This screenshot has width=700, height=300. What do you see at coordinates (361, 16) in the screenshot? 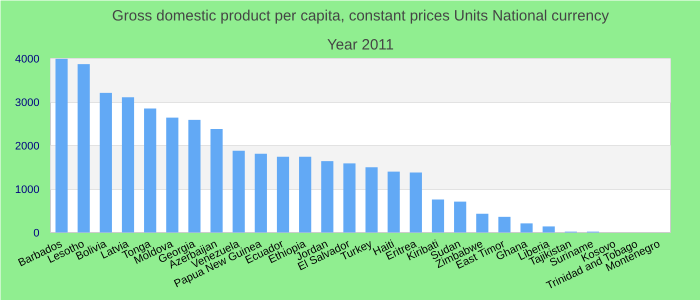
I see `chart-title: Gross domestic product per capita, constant prices Units National currency` at bounding box center [361, 16].